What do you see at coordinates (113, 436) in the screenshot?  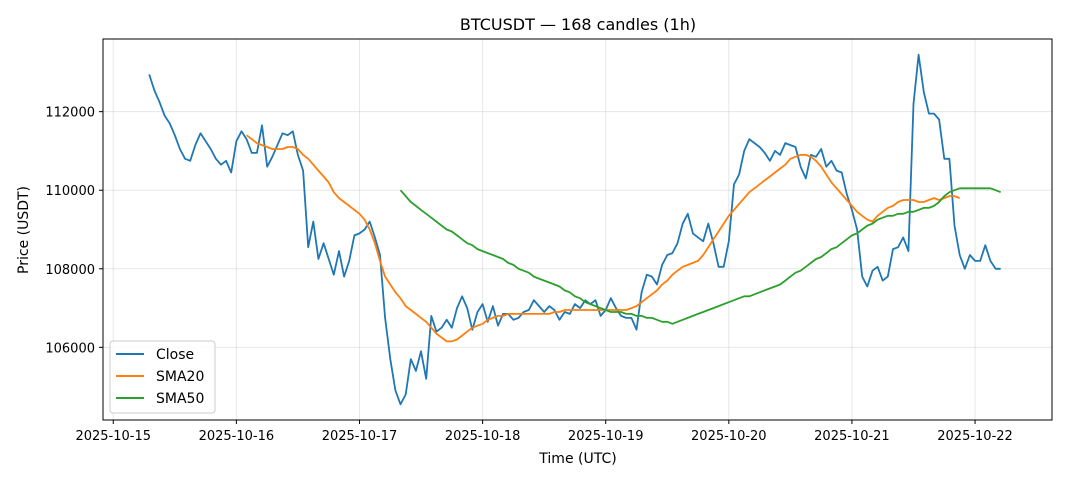 I see `x-tick-label: 2025-10-15` at bounding box center [113, 436].